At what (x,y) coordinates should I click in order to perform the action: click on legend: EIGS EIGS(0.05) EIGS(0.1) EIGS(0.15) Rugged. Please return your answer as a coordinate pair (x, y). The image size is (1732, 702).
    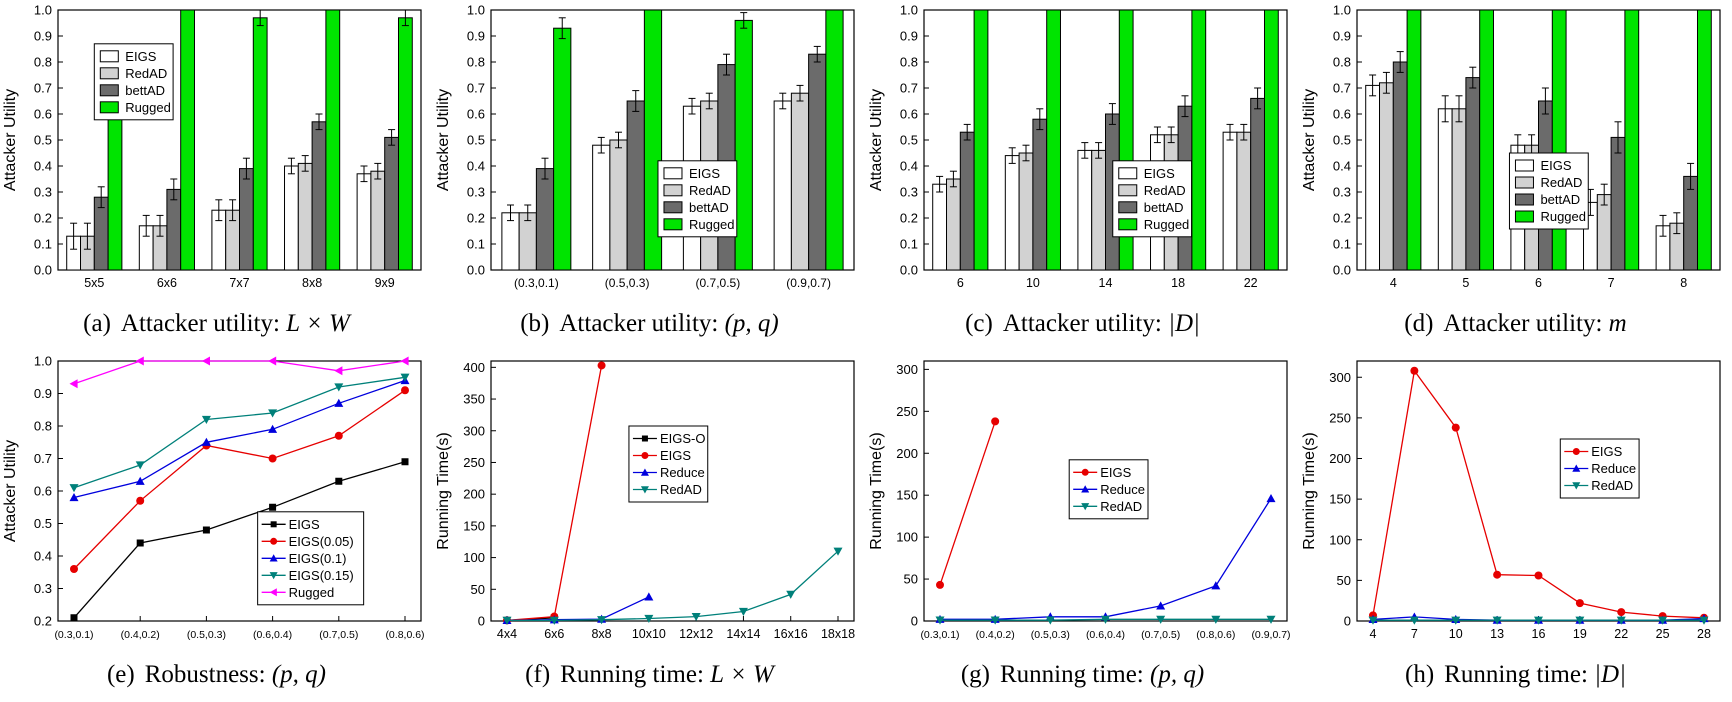
    Looking at the image, I should click on (311, 558).